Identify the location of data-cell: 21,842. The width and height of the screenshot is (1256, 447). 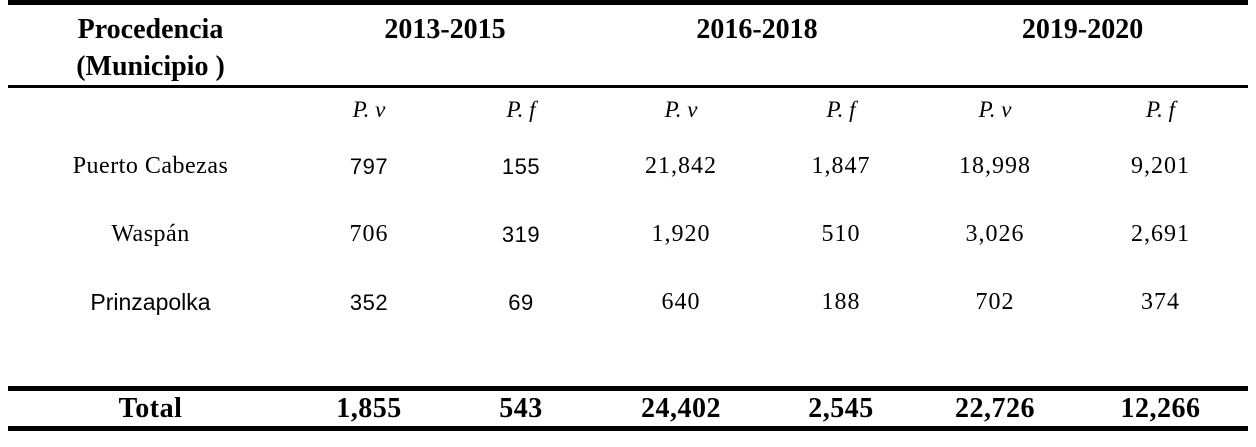
(681, 166).